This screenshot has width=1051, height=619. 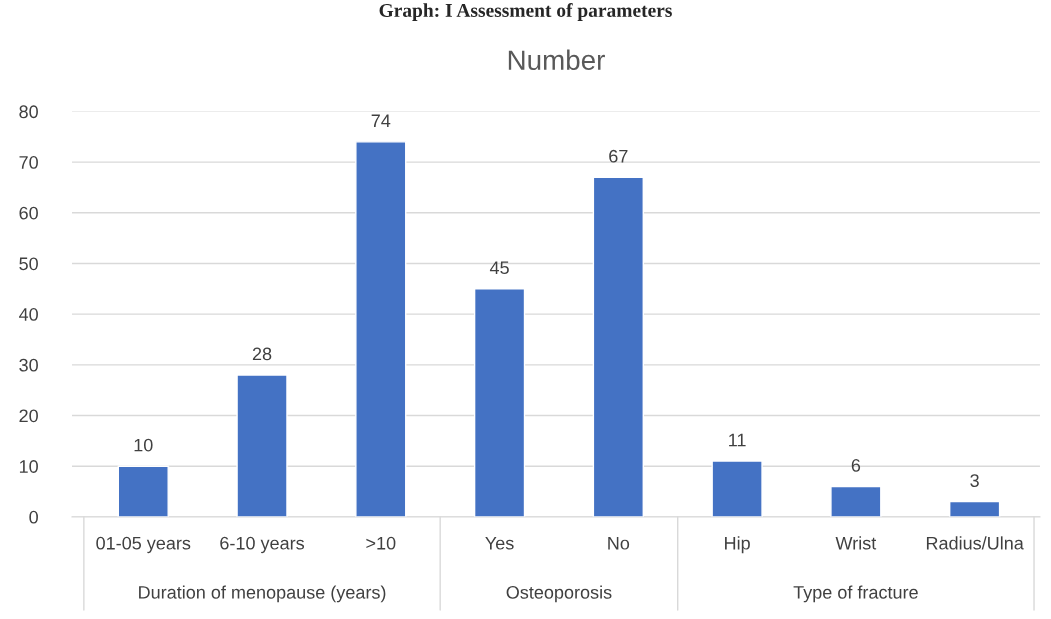 I want to click on y-tick-label: 70, so click(x=28, y=162).